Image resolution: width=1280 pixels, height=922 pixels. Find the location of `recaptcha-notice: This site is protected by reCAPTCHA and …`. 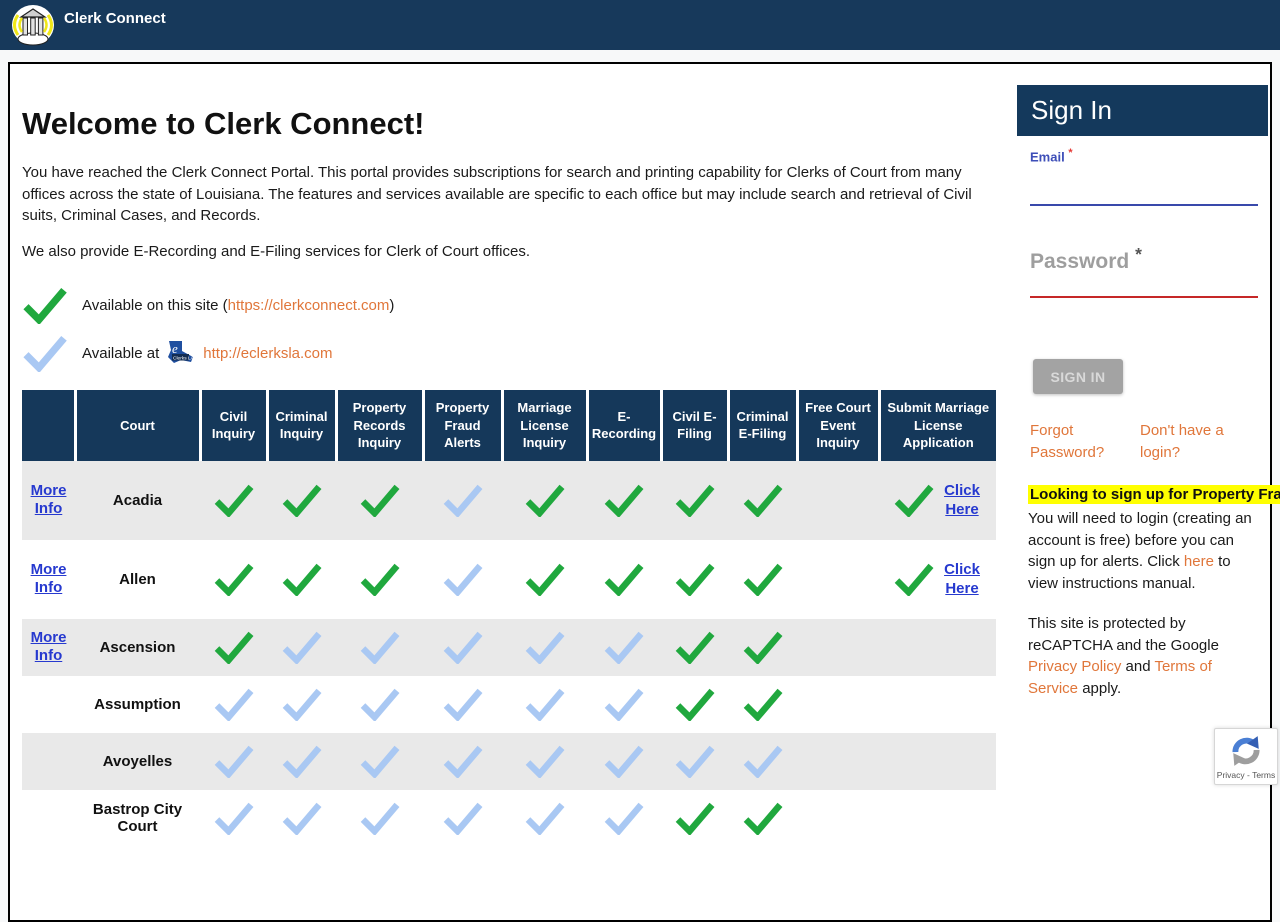

recaptcha-notice: This site is protected by reCAPTCHA and … is located at coordinates (1145, 656).